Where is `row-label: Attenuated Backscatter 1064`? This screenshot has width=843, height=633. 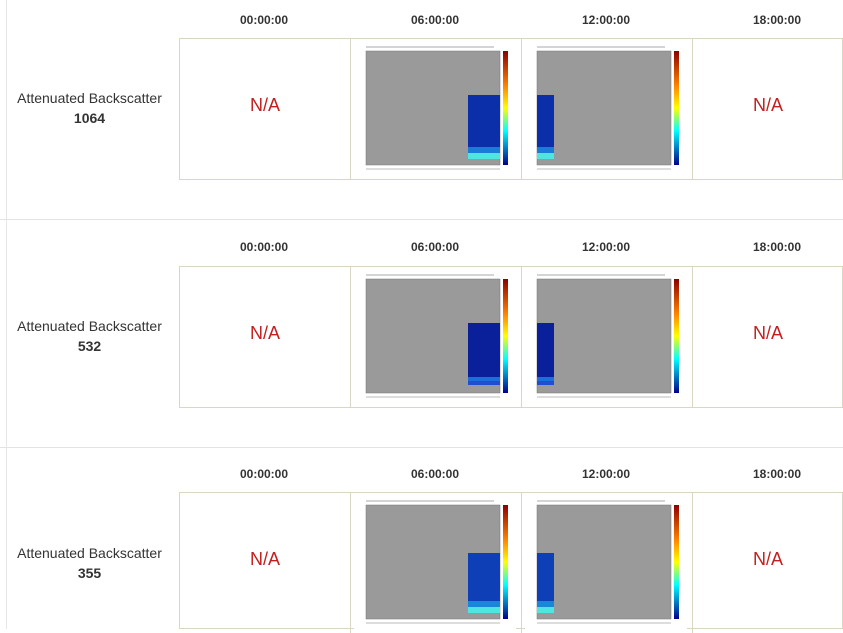
row-label: Attenuated Backscatter 1064 is located at coordinates (89, 108).